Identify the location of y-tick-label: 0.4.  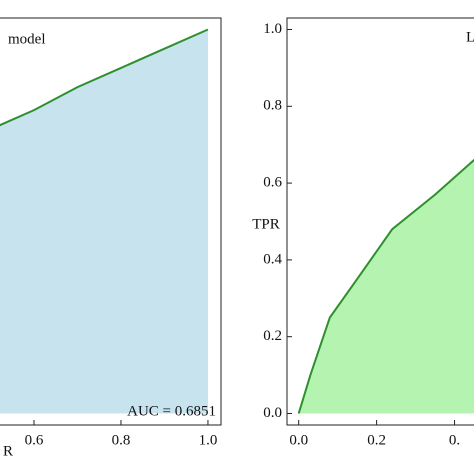
(272, 259).